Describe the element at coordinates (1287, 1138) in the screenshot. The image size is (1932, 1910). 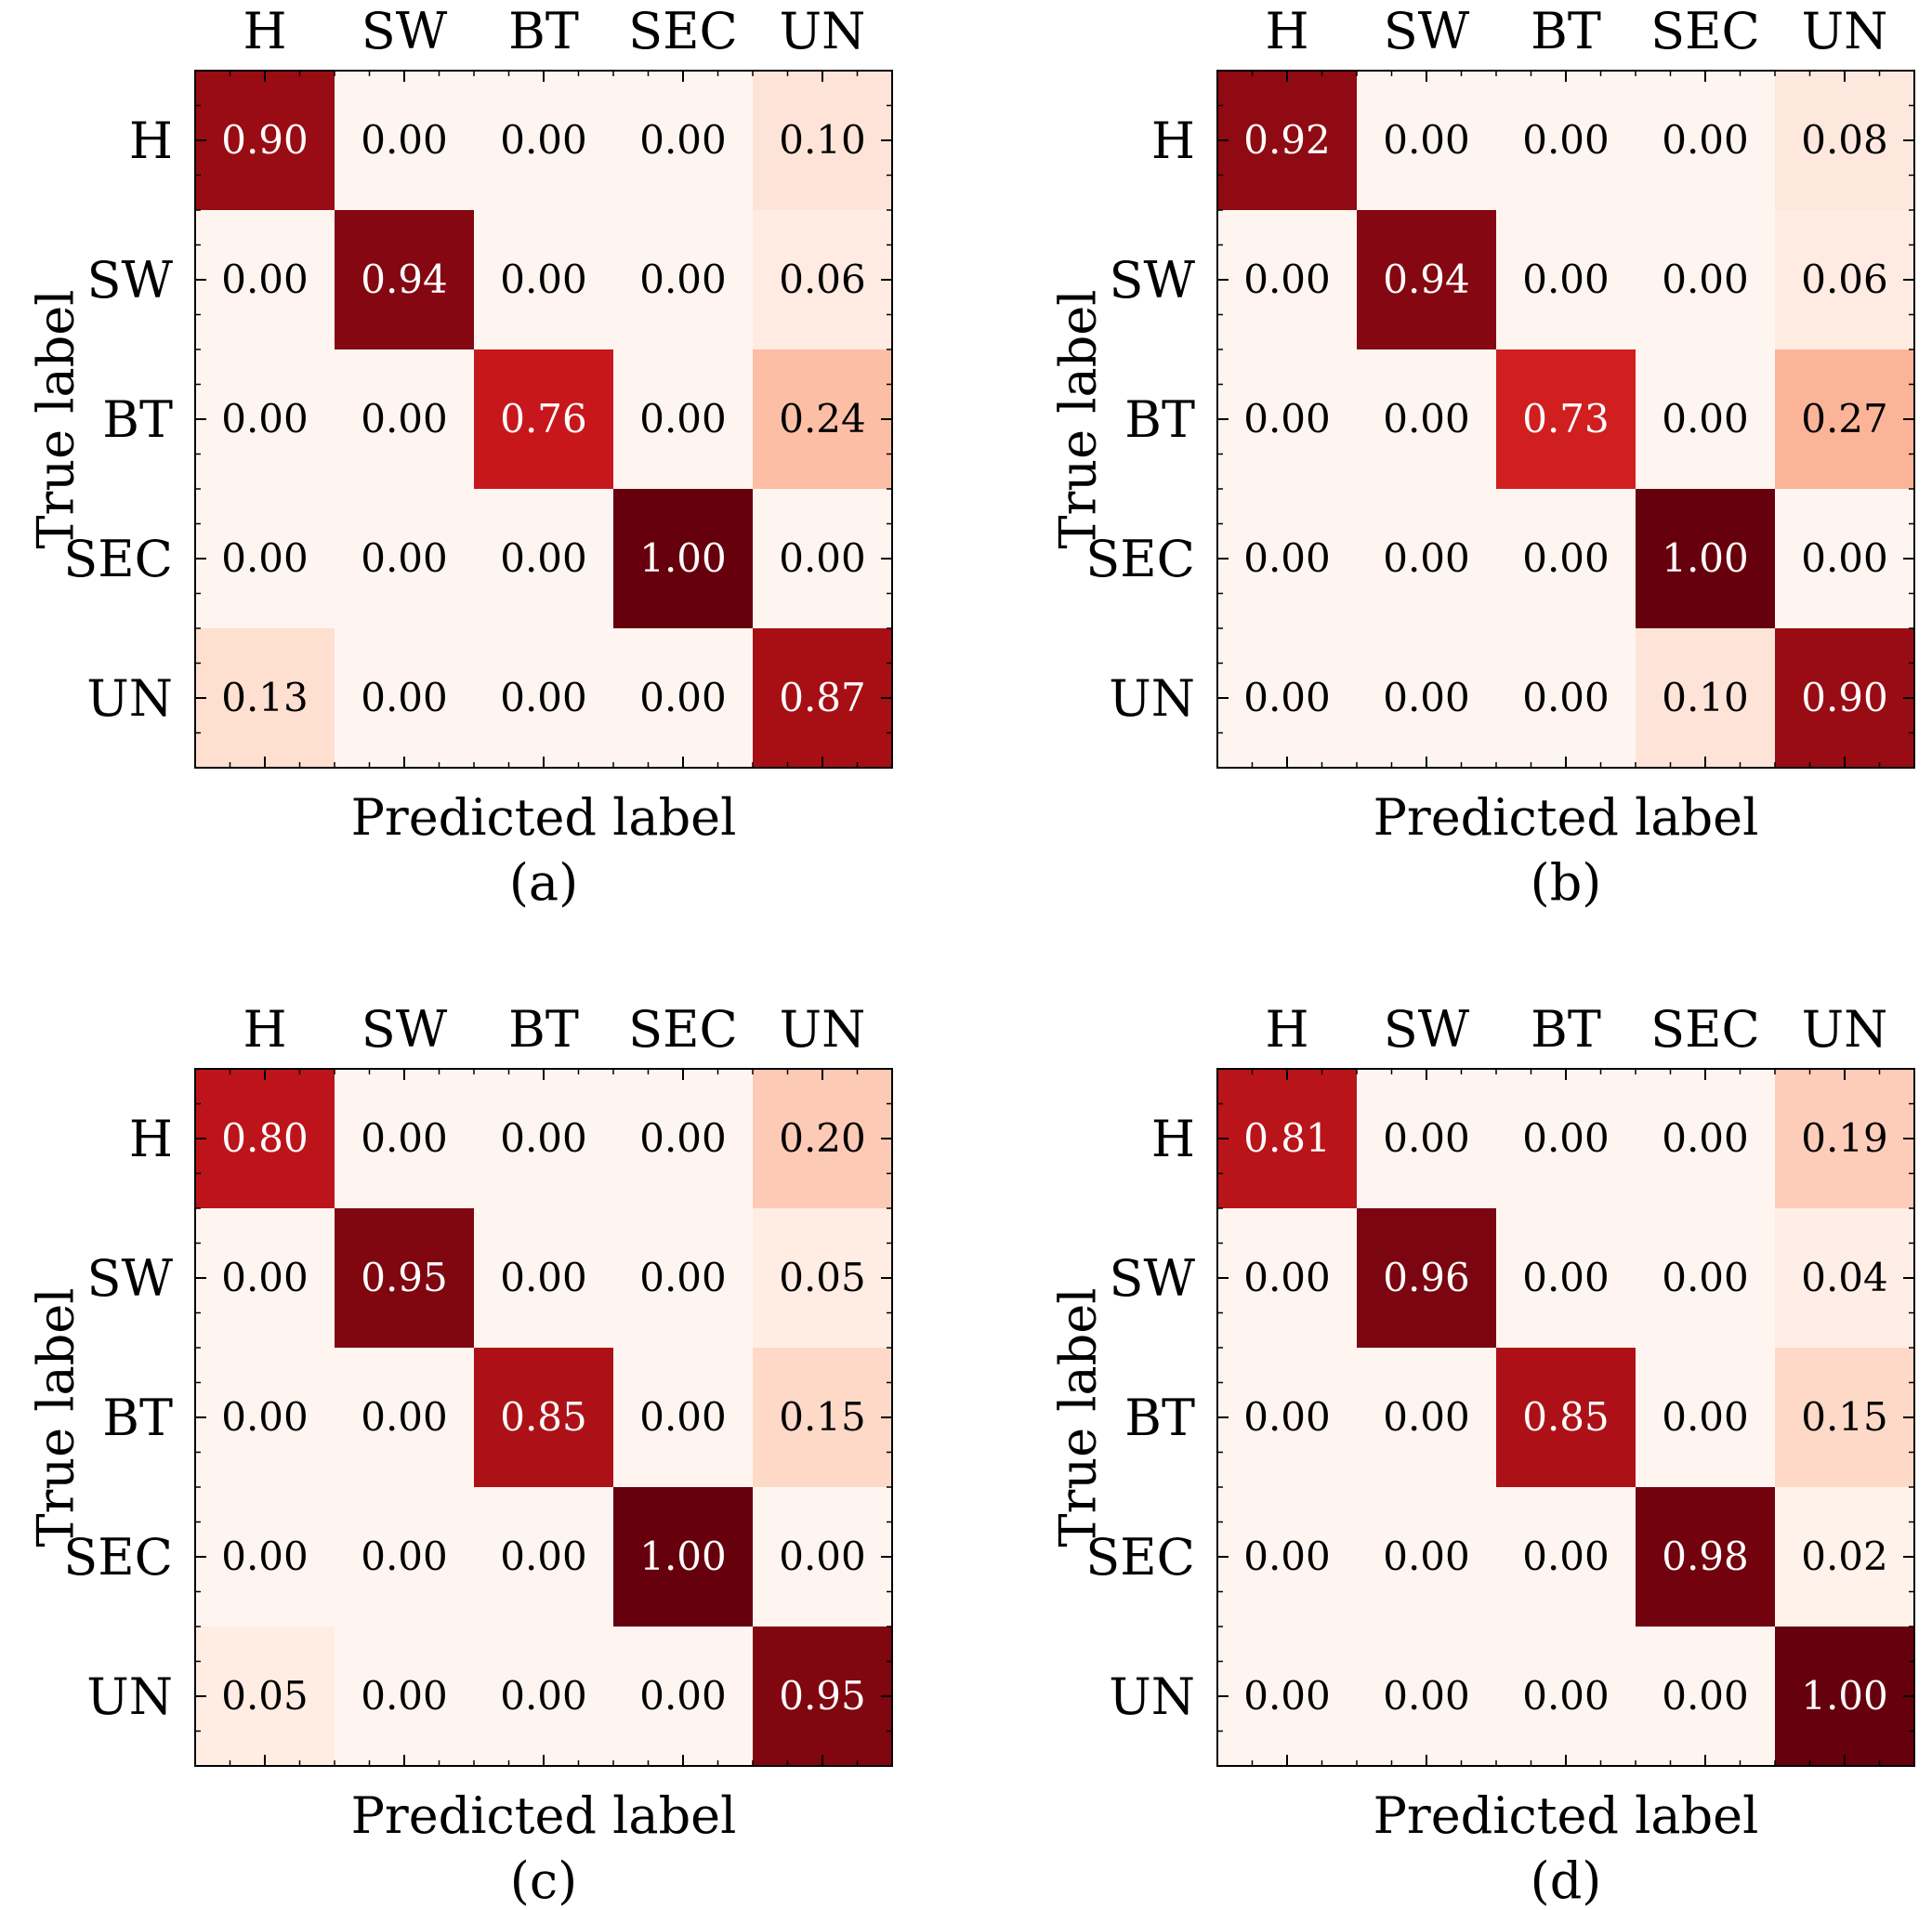
I see `cell-value-label: 0.81` at that location.